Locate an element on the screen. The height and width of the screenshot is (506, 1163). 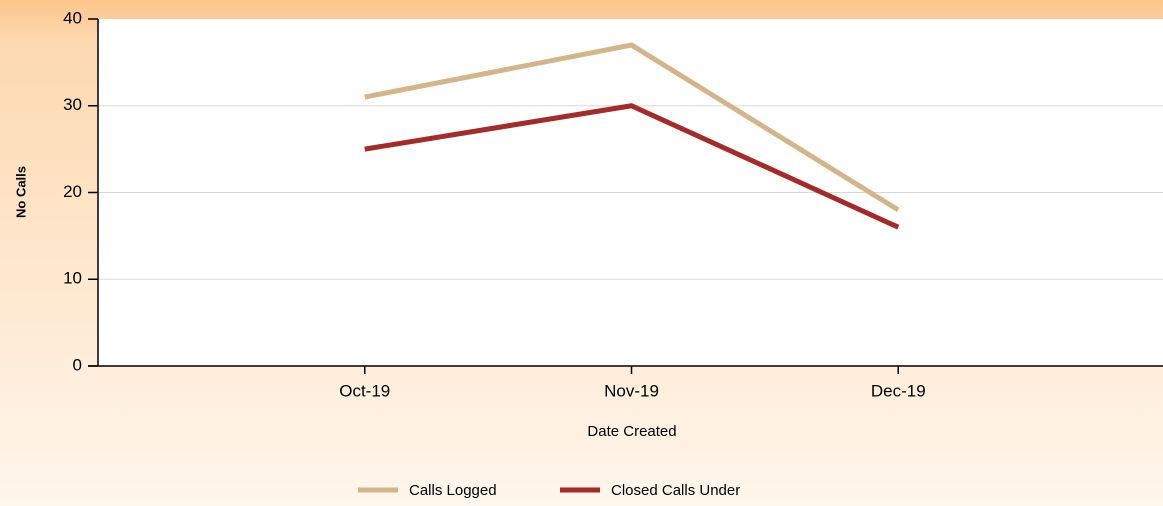
y-tick-label: 40 is located at coordinates (72, 17).